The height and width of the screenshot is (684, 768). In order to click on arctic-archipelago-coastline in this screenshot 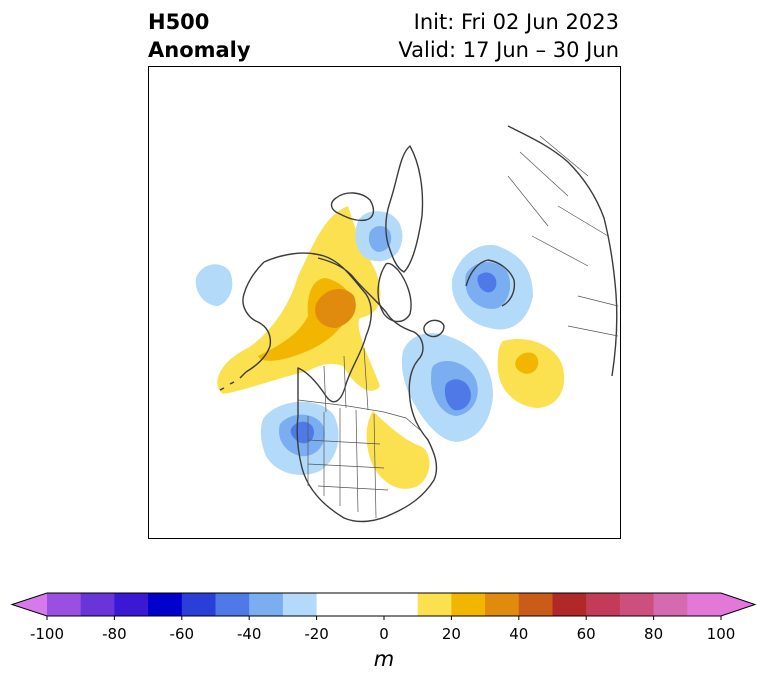, I will do `click(352, 207)`.